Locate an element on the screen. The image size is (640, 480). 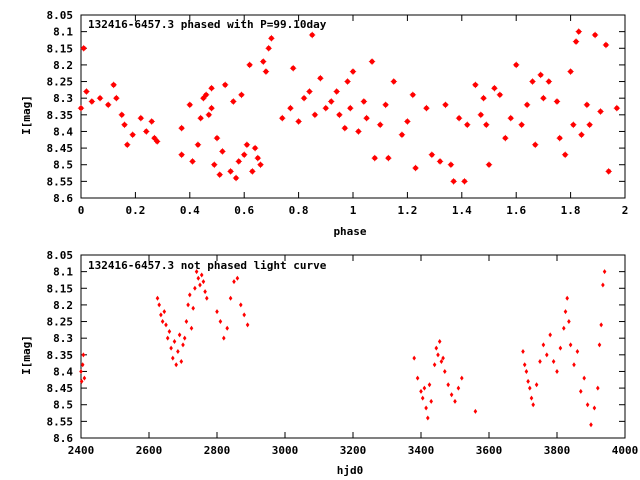
y-tick-label: 8.35 is located at coordinates (60, 115).